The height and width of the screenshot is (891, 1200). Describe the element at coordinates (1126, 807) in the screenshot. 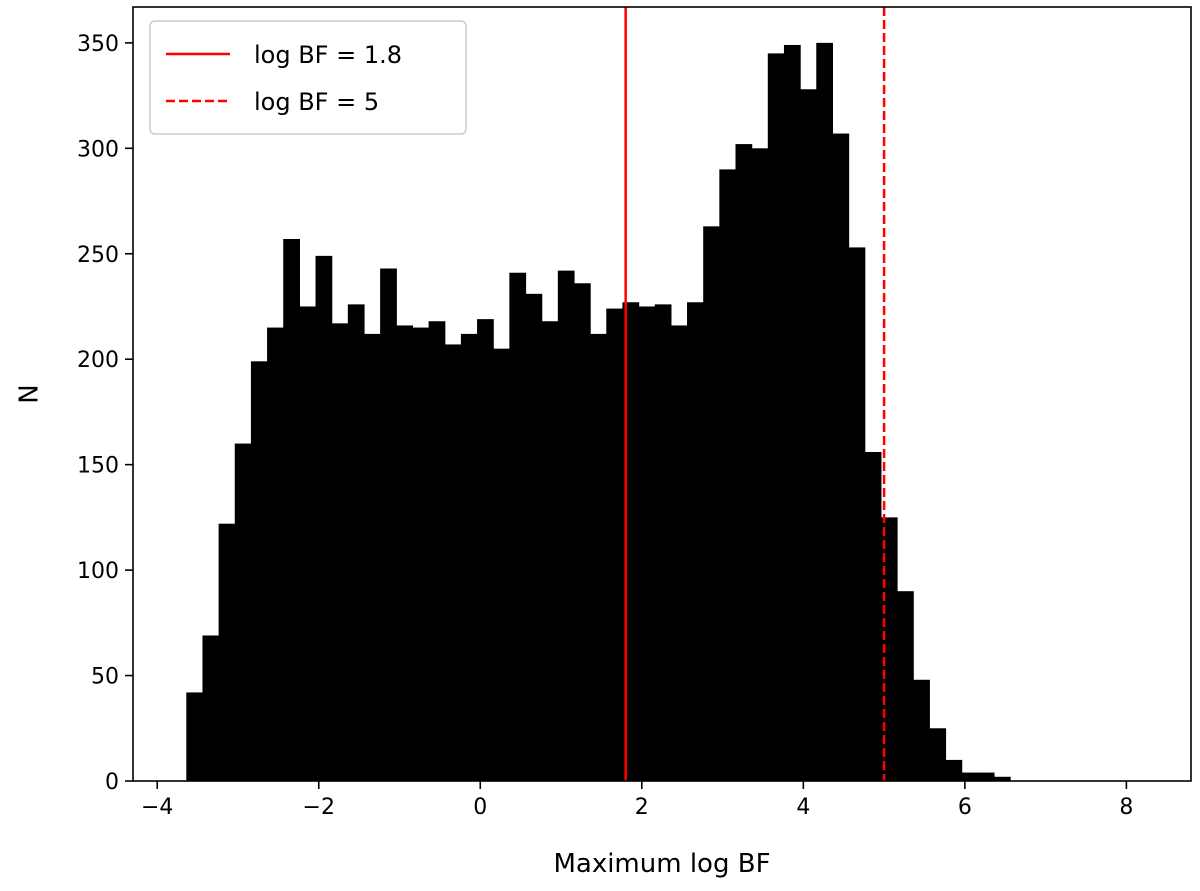

I see `x-tick-label: 8` at that location.